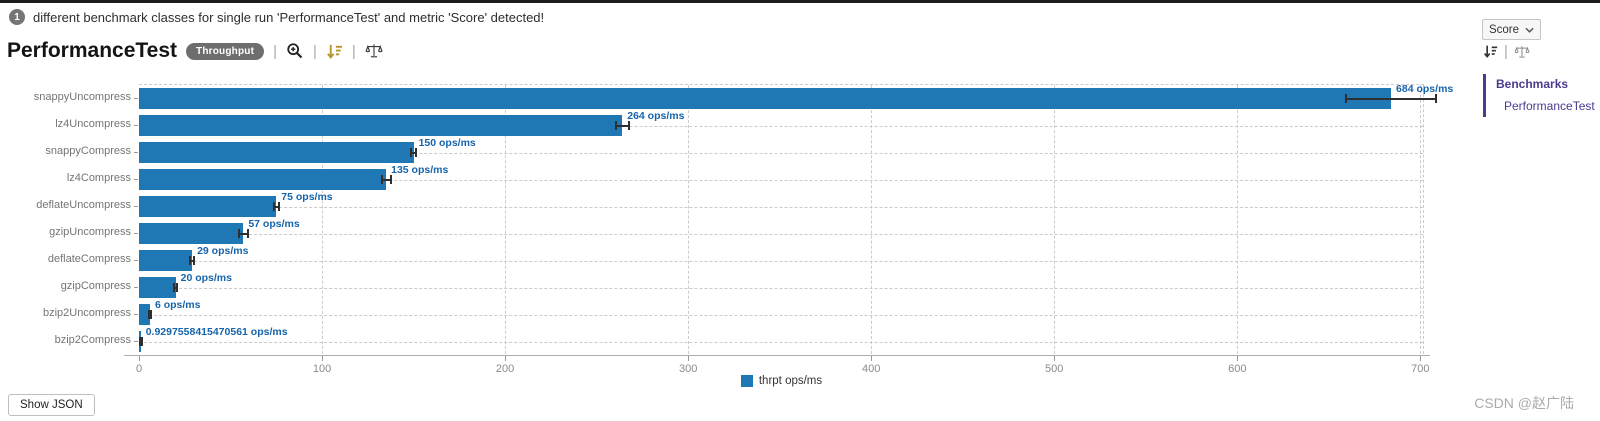 The height and width of the screenshot is (421, 1600). What do you see at coordinates (274, 224) in the screenshot?
I see `value-label: 57 ops/ms` at bounding box center [274, 224].